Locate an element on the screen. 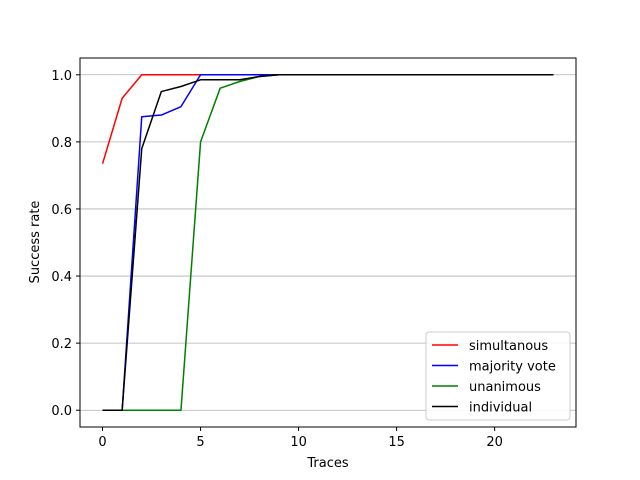 The height and width of the screenshot is (480, 640). x-axis-title: Traces is located at coordinates (327, 463).